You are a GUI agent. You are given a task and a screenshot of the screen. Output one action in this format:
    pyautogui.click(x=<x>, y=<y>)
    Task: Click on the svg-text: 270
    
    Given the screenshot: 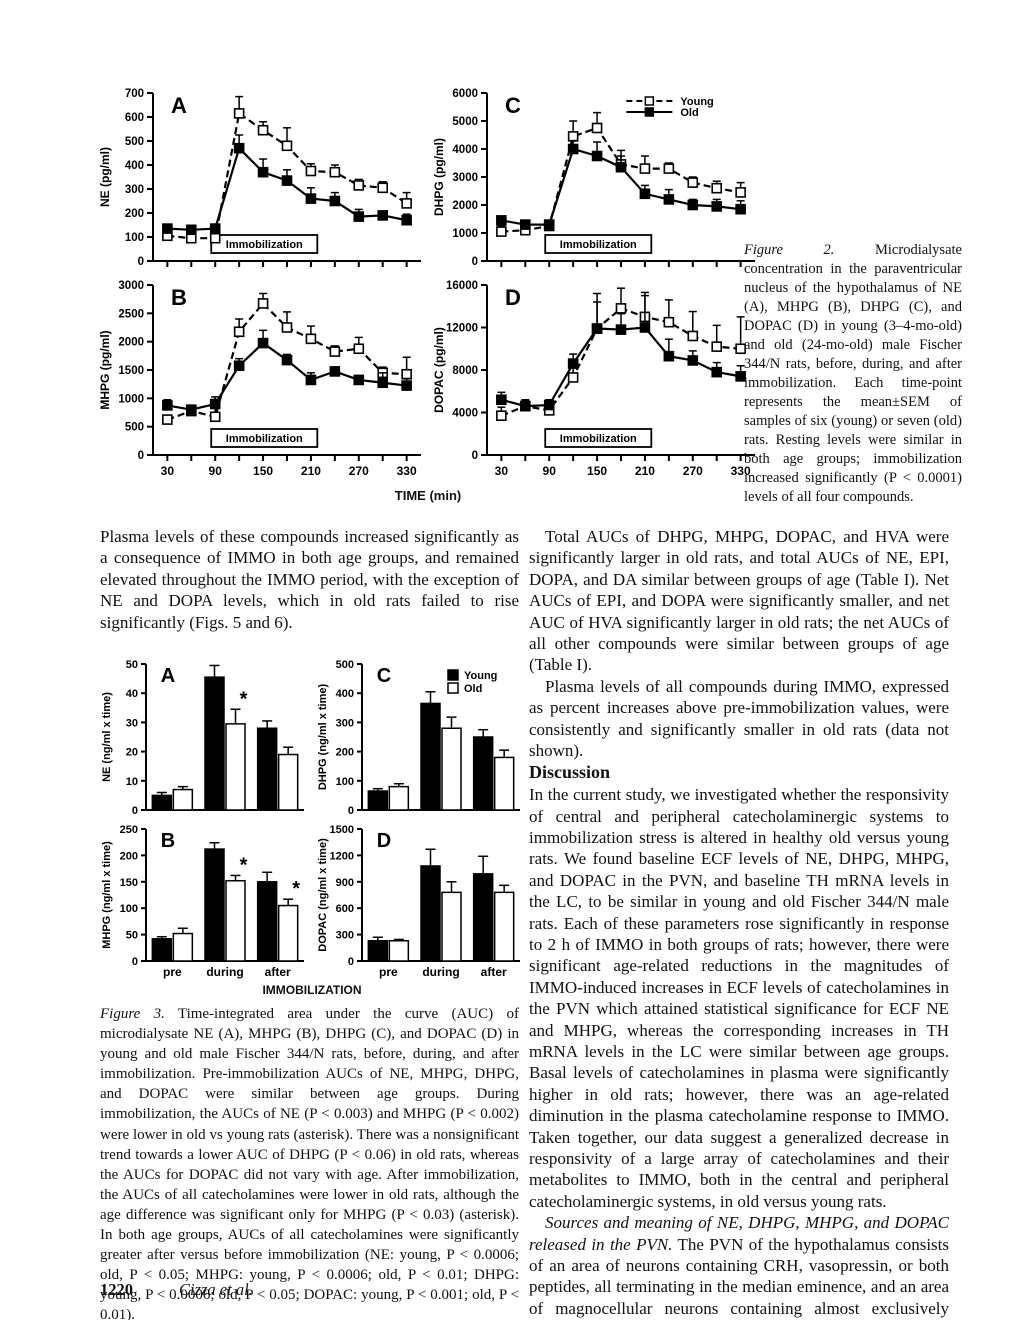 What is the action you would take?
    pyautogui.click(x=359, y=471)
    